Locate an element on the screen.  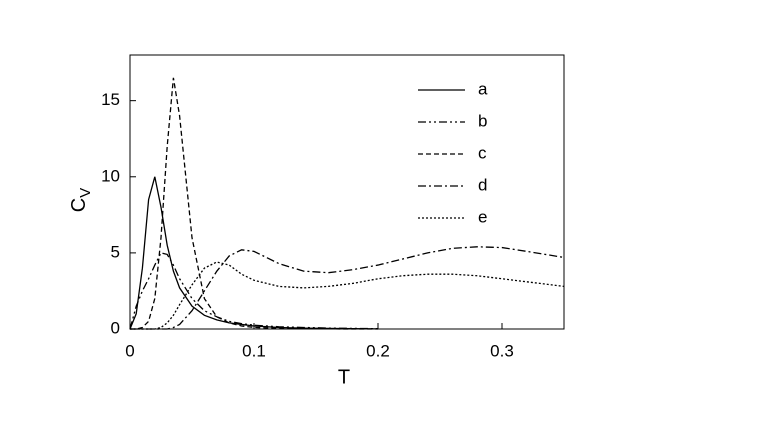
y-axis-label-sub: V is located at coordinates (85, 193).